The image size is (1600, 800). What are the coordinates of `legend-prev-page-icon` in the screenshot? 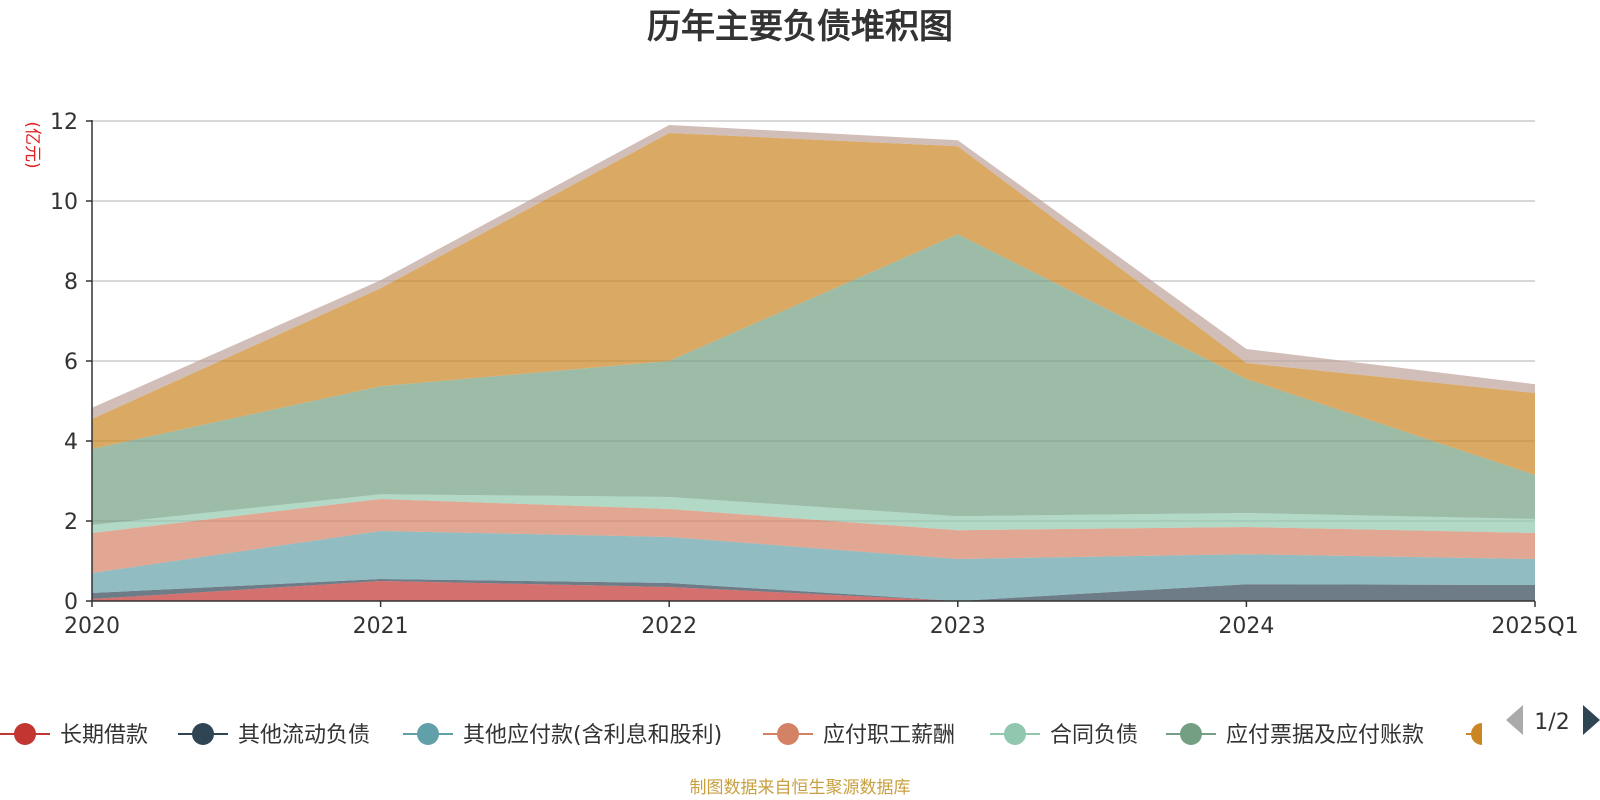 It's located at (1514, 720).